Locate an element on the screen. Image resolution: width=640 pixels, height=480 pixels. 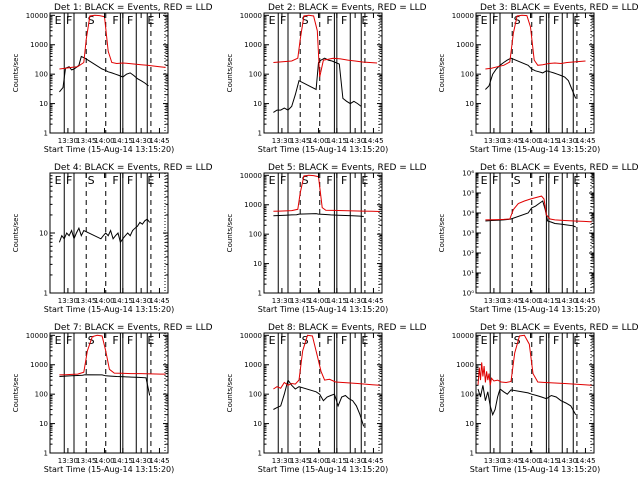
panel-title: Det 5: BLACK = Events, RED = LLD is located at coordinates (347, 168).